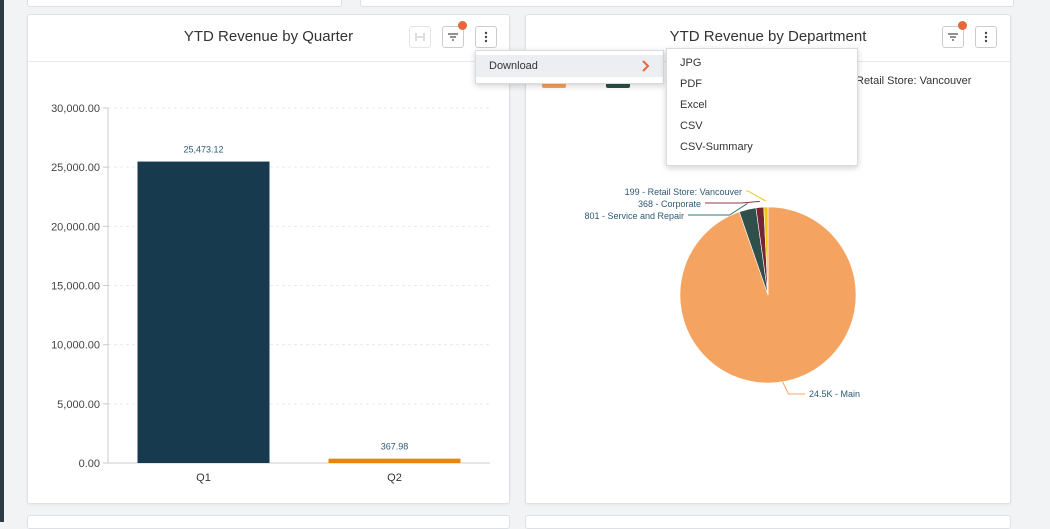 This screenshot has height=529, width=1050. What do you see at coordinates (75, 227) in the screenshot?
I see `y-tick-label: 20,000.00` at bounding box center [75, 227].